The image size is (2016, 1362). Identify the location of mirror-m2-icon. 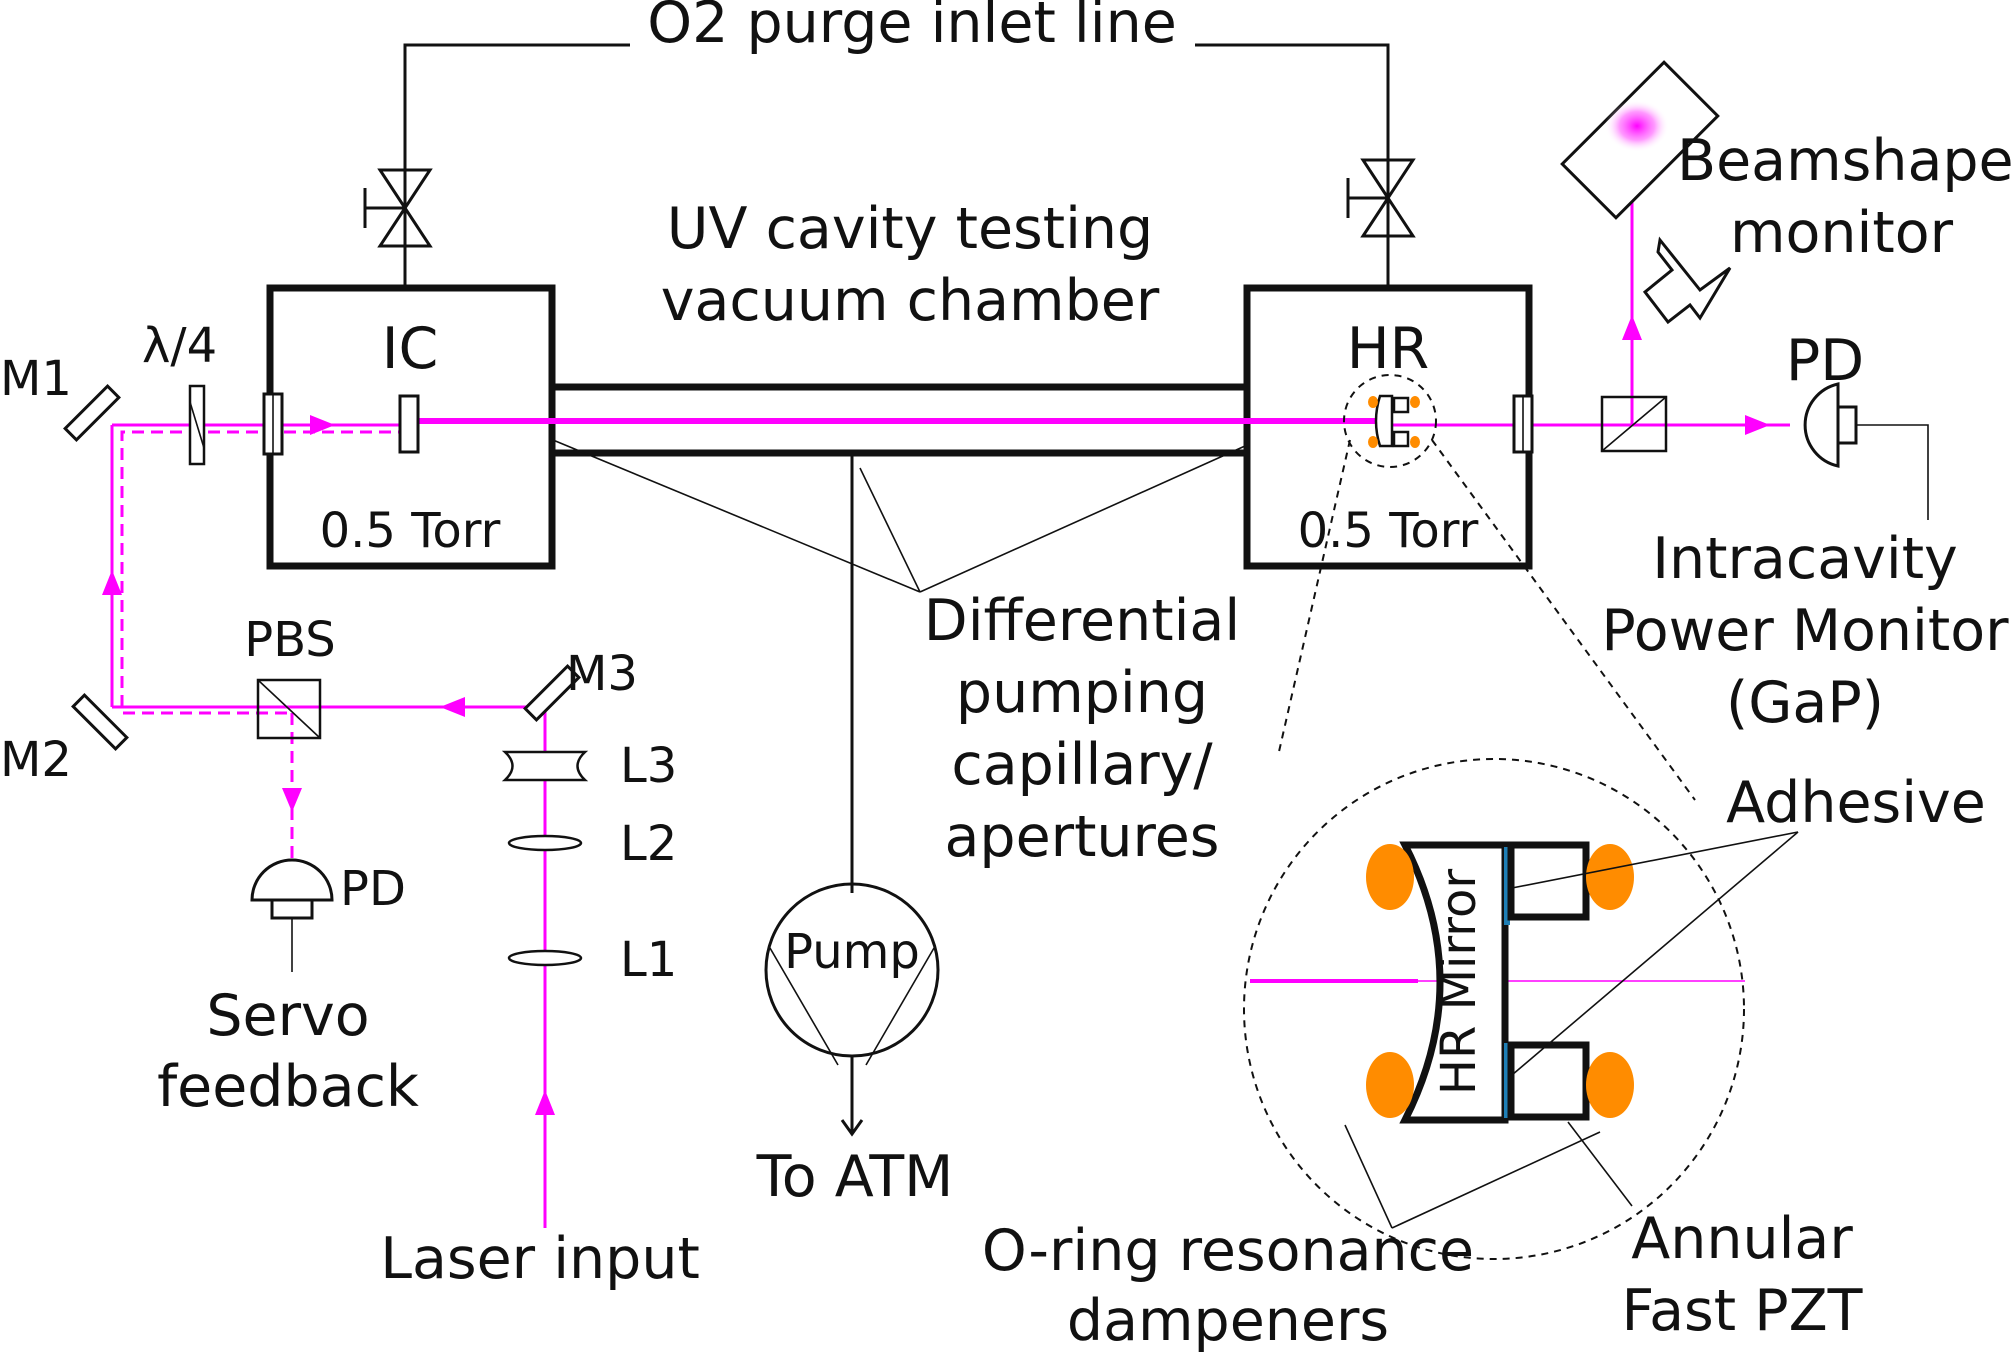
(100, 722).